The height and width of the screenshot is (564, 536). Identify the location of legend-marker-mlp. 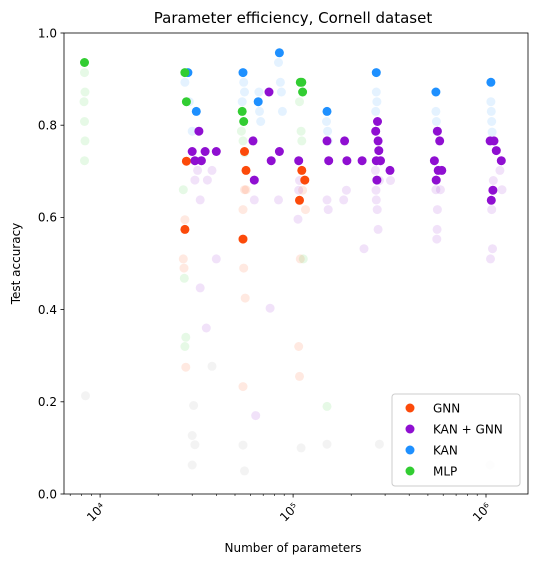
(410, 471).